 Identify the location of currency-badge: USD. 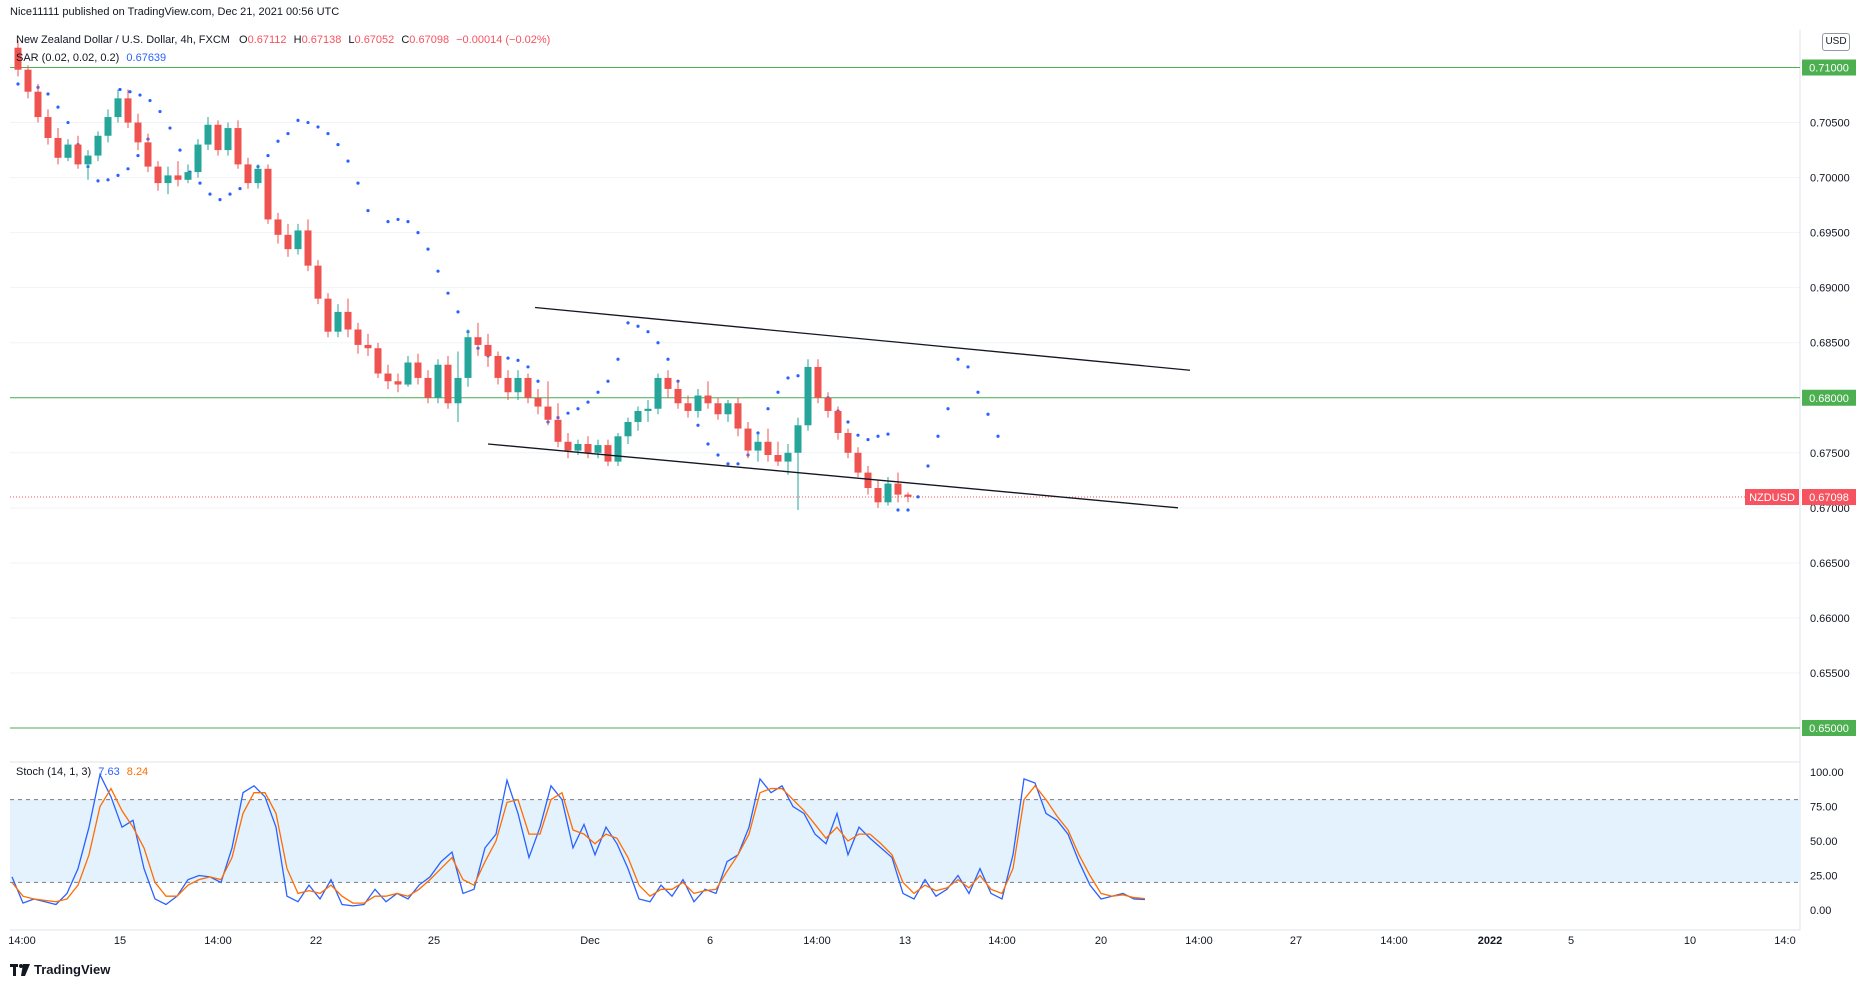
(1836, 42).